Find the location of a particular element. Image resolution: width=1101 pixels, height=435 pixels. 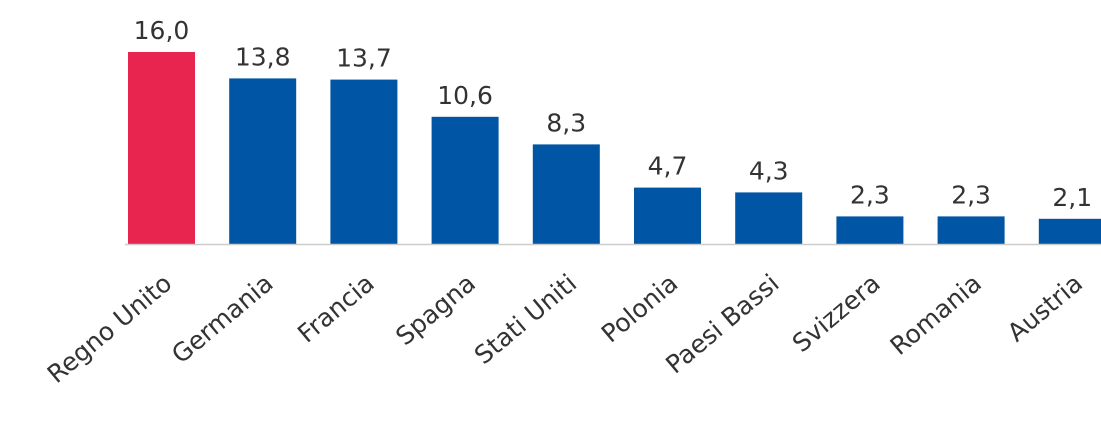

bar-francia is located at coordinates (364, 161).